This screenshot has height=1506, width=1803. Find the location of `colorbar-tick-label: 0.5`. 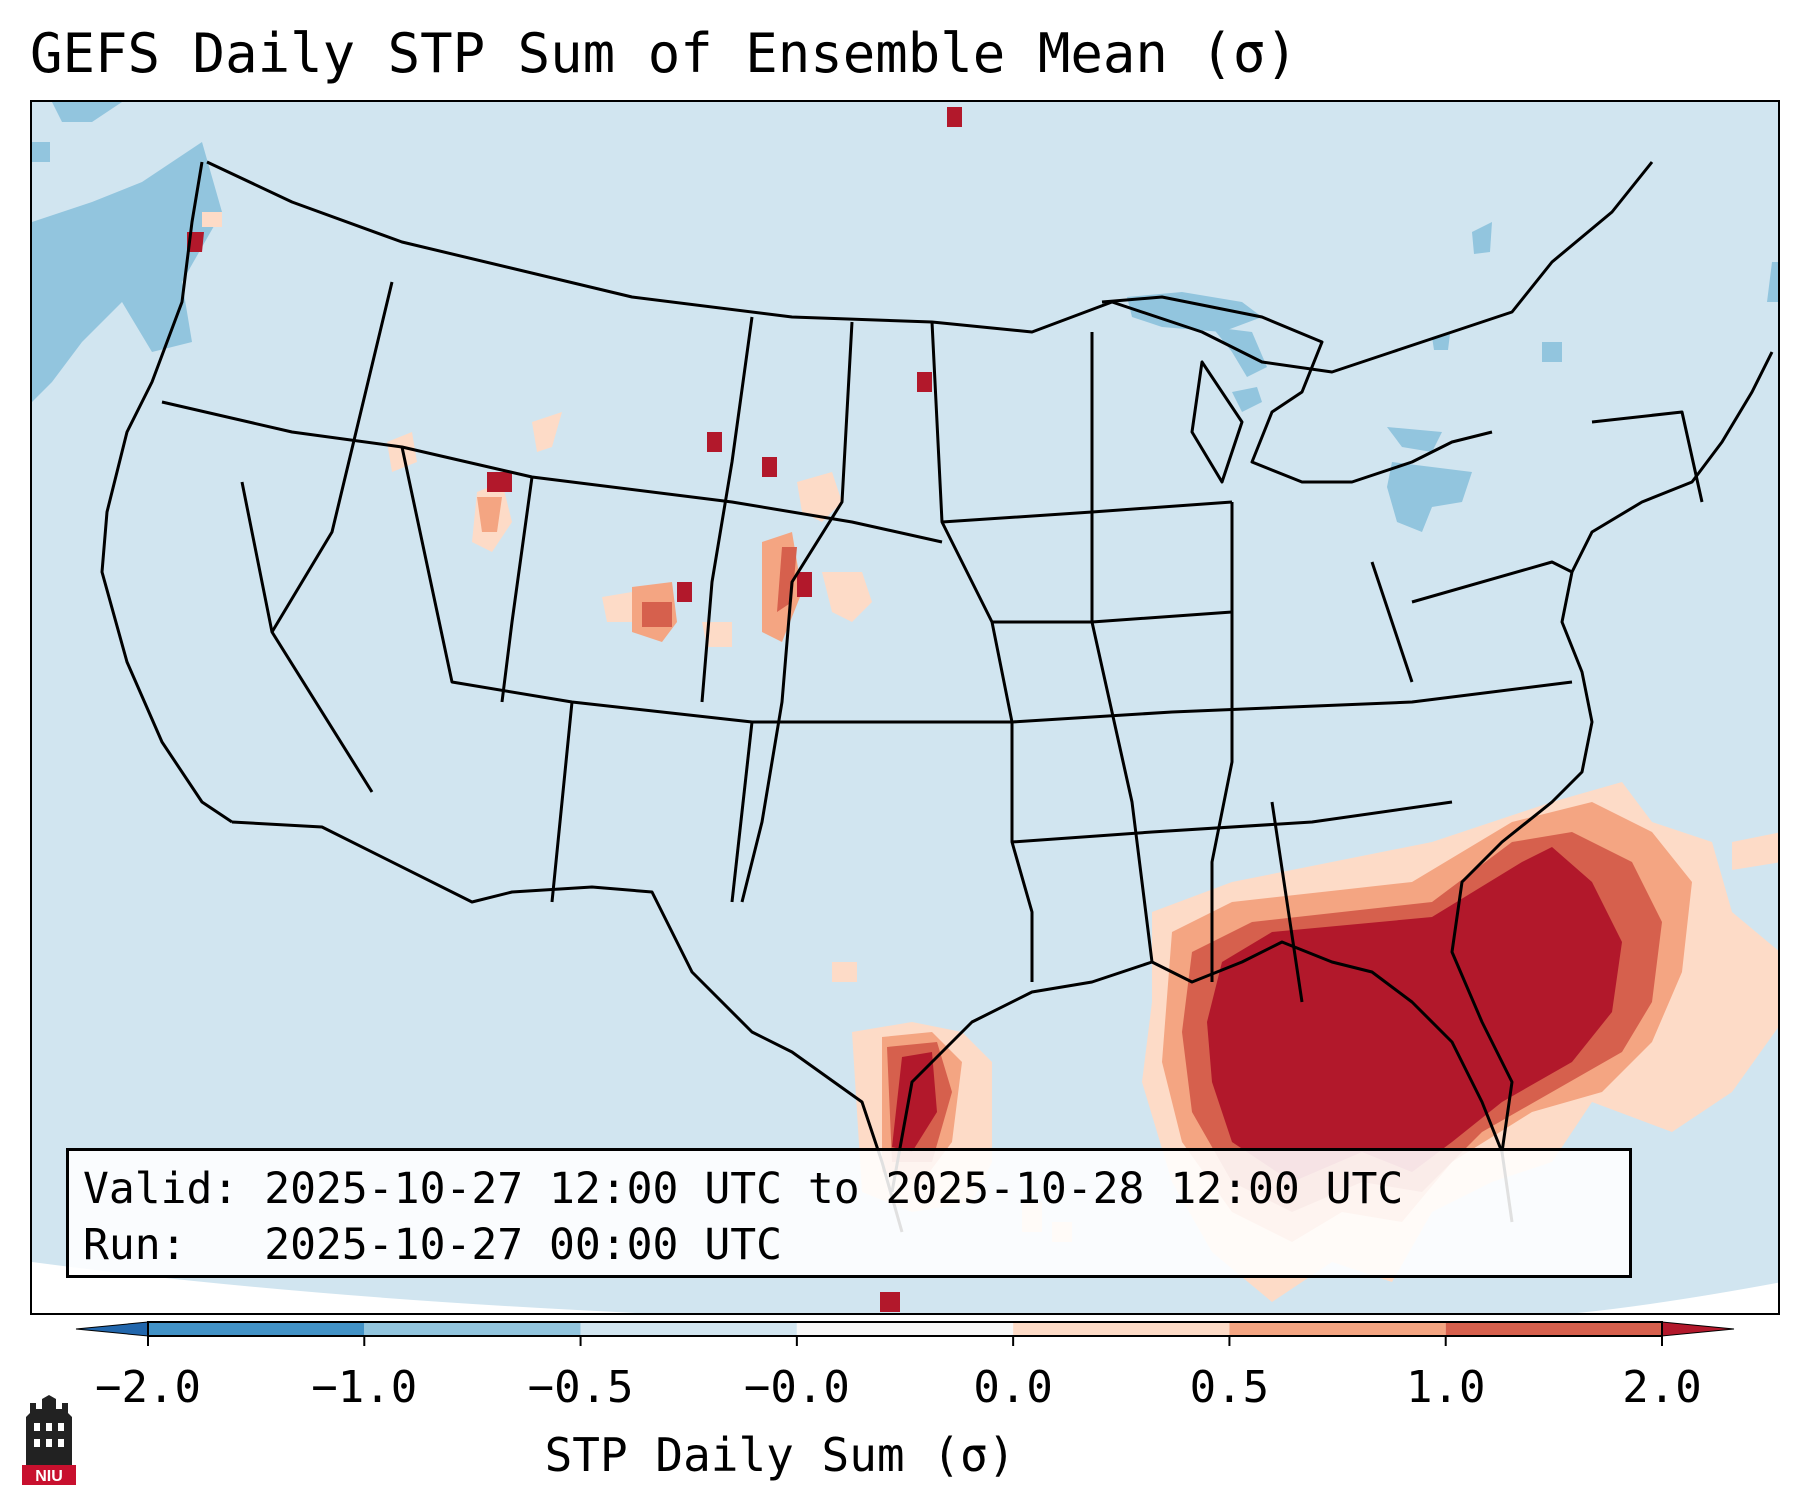

colorbar-tick-label: 0.5 is located at coordinates (1229, 1387).